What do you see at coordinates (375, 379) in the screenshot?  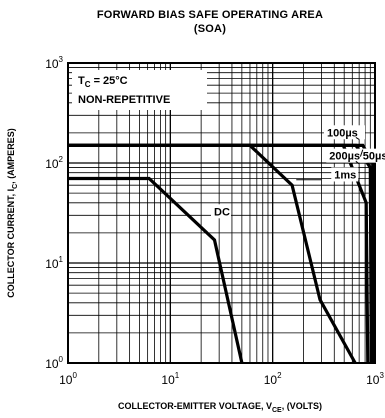 I see `x-tick-label: 10³` at bounding box center [375, 379].